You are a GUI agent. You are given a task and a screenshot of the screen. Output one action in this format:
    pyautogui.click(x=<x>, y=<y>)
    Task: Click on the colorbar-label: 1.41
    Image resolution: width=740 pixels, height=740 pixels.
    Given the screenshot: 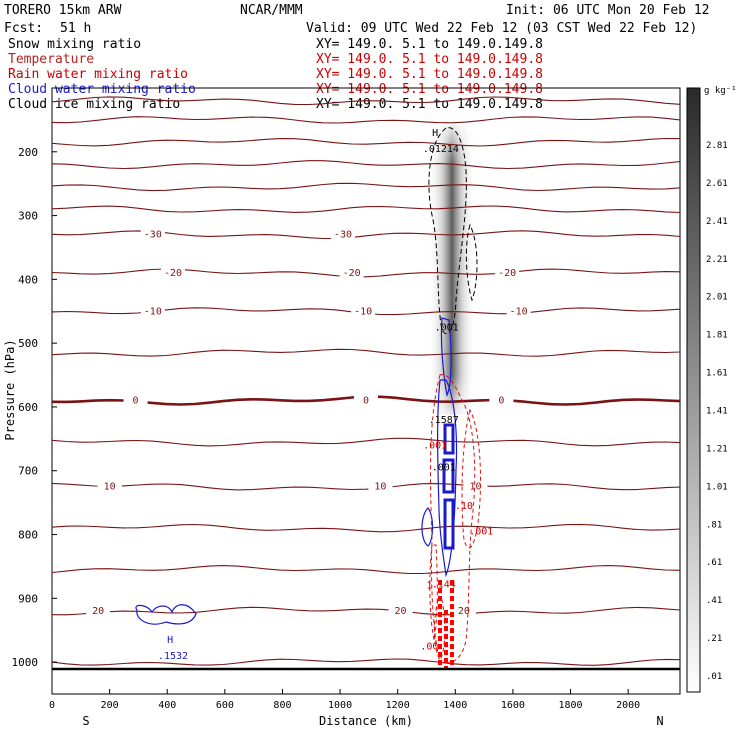 What is the action you would take?
    pyautogui.click(x=717, y=412)
    